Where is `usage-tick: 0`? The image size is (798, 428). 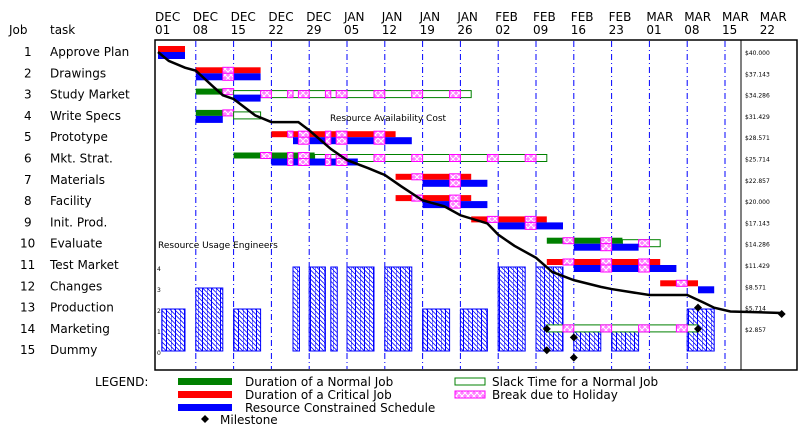
usage-tick: 0 is located at coordinates (159, 353).